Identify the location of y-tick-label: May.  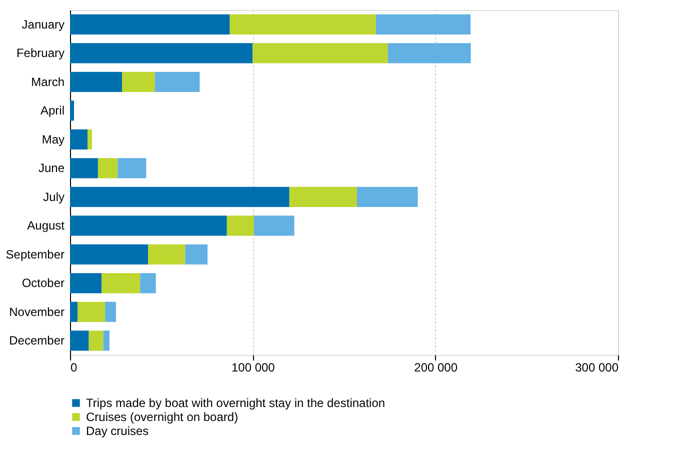
(53, 139).